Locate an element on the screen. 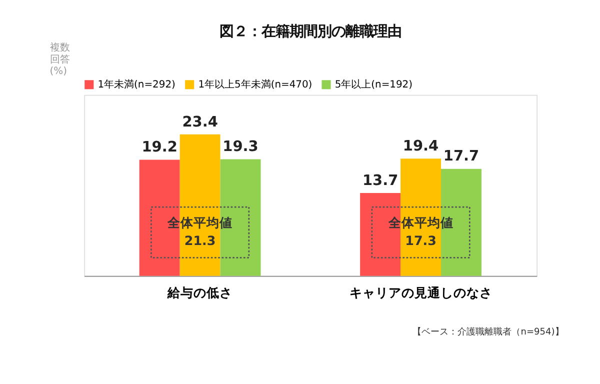  data-label: 19.4 is located at coordinates (420, 146).